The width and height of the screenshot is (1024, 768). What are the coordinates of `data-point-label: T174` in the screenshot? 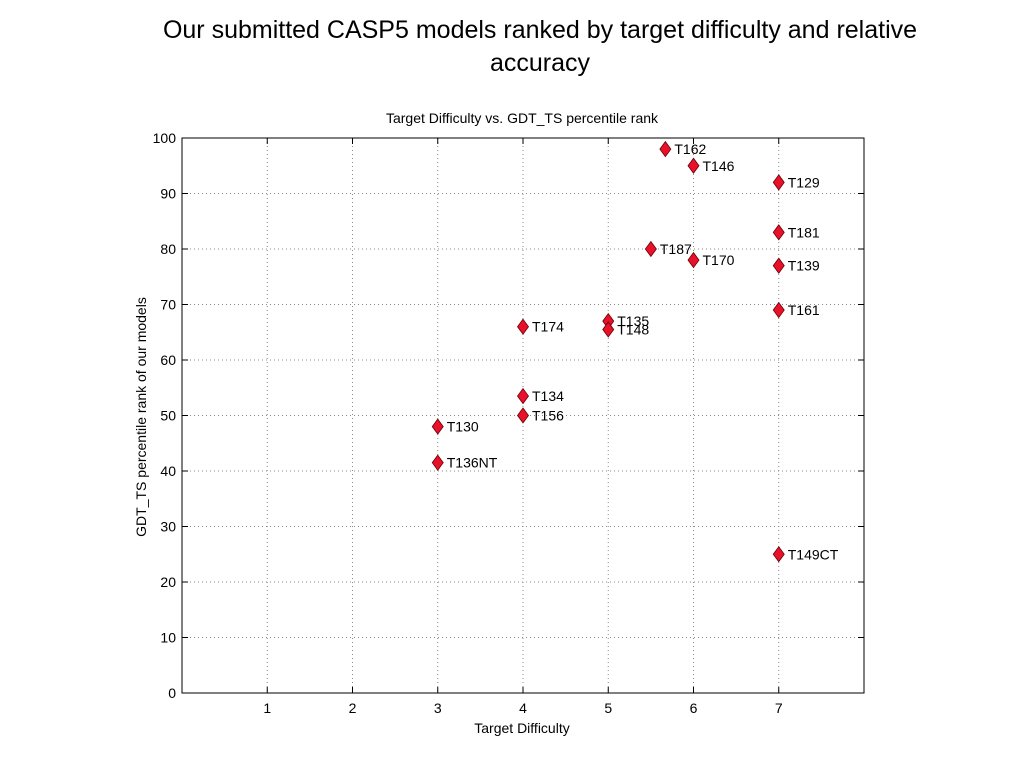 It's located at (548, 327).